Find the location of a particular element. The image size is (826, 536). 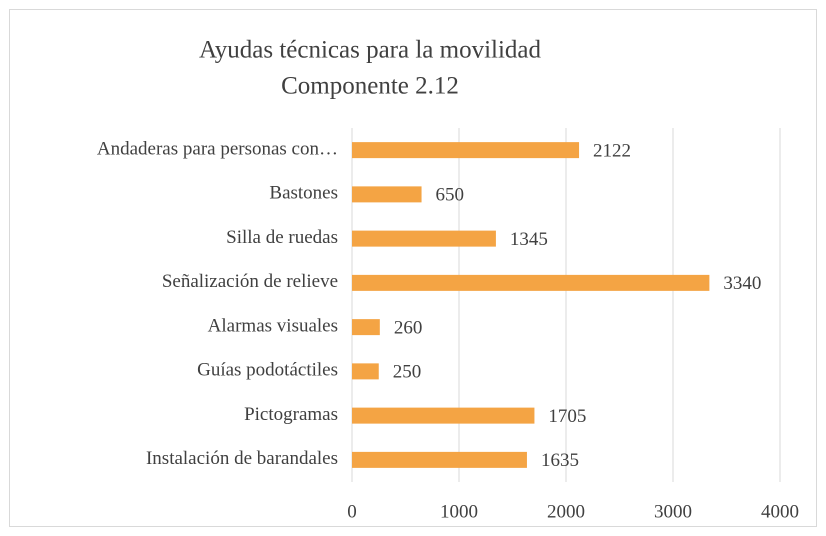

x-tick-label: 3000 is located at coordinates (673, 511).